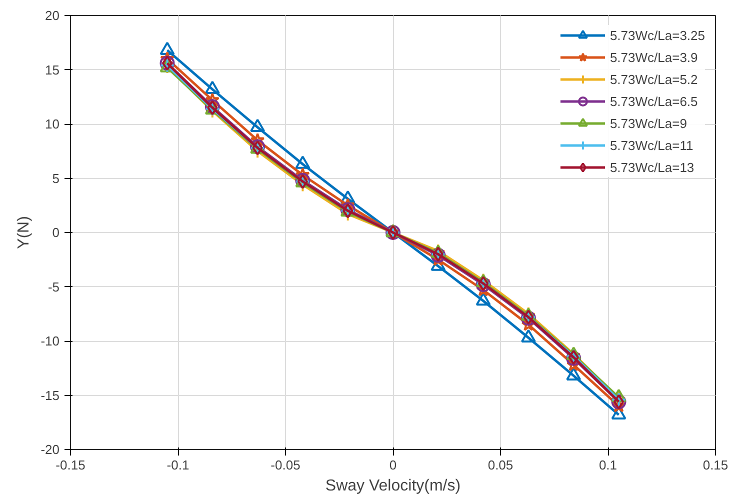 The height and width of the screenshot is (497, 735). Describe the element at coordinates (657, 35) in the screenshot. I see `legend-label: 5.73Wc/La=3.25` at that location.